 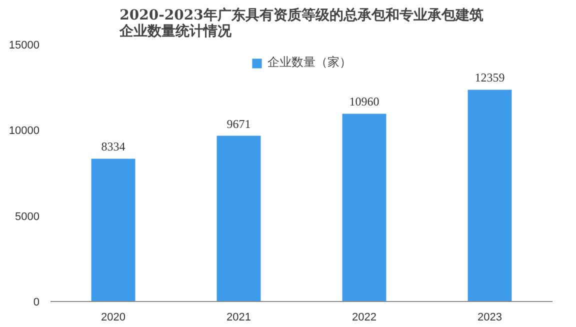 I want to click on x-tick-label: 2023, so click(x=490, y=318).